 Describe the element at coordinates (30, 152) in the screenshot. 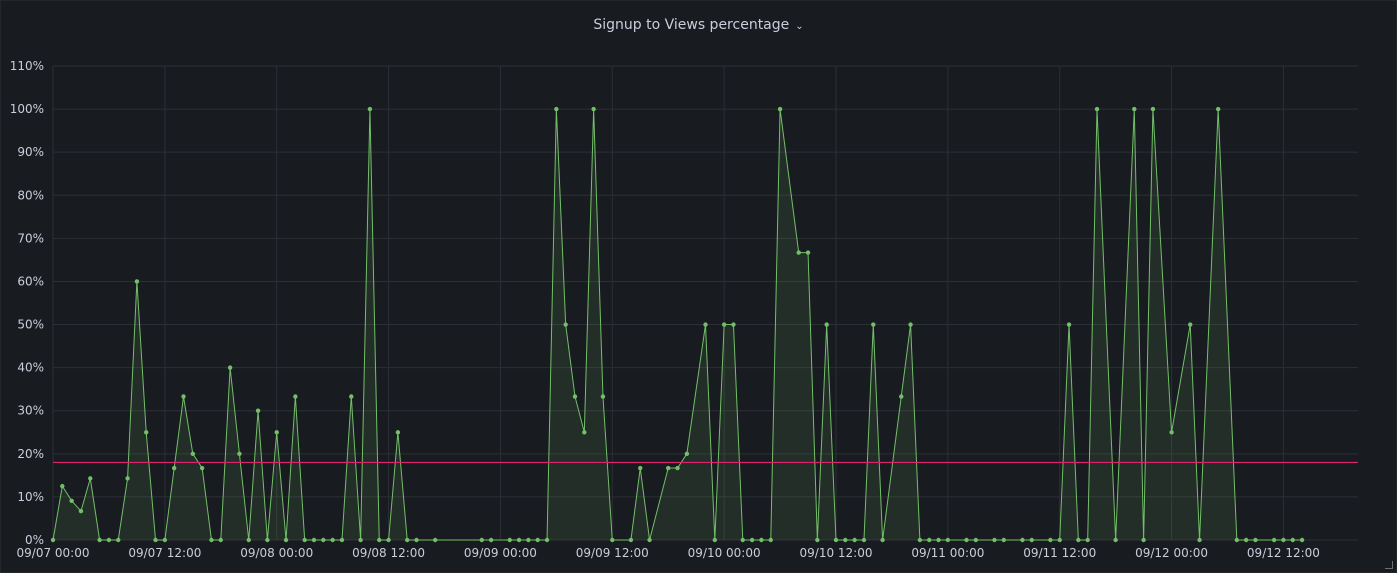

I see `y-tick-label: 90%` at that location.